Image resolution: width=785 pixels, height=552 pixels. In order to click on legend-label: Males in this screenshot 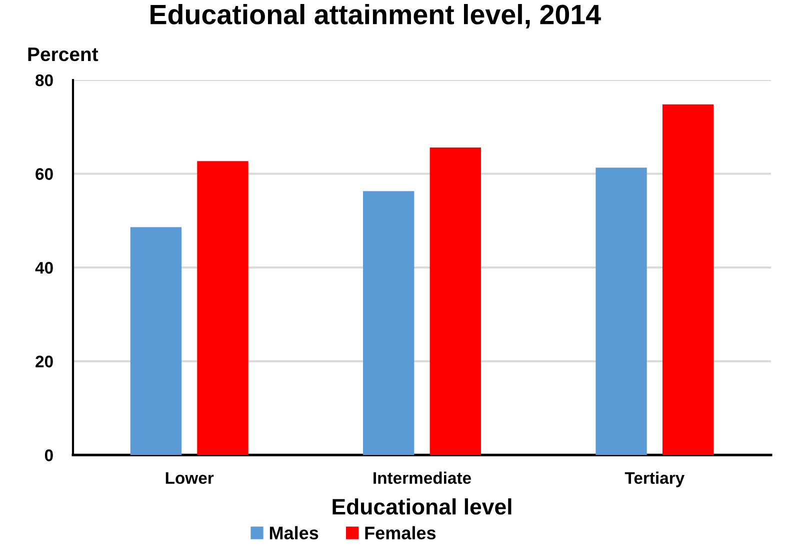, I will do `click(294, 533)`.